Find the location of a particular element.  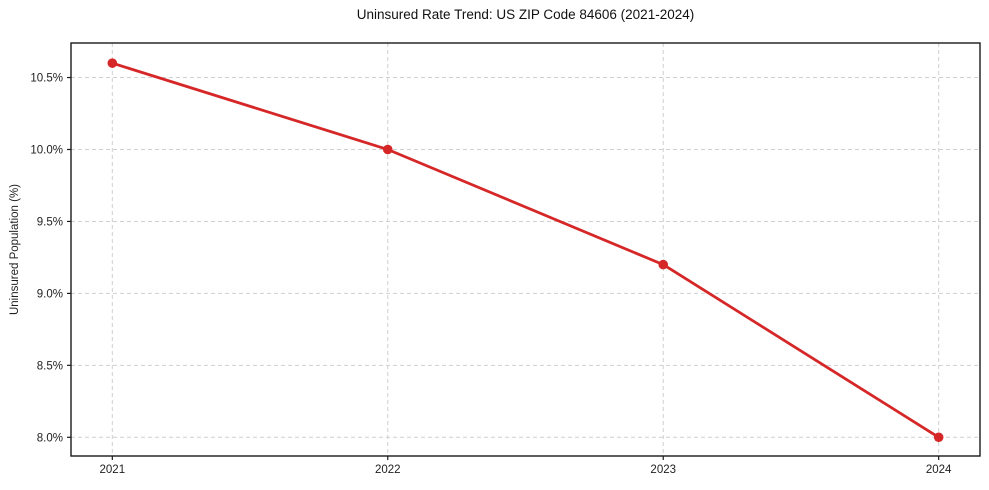

y-tick-label: 10.0% is located at coordinates (46, 150).